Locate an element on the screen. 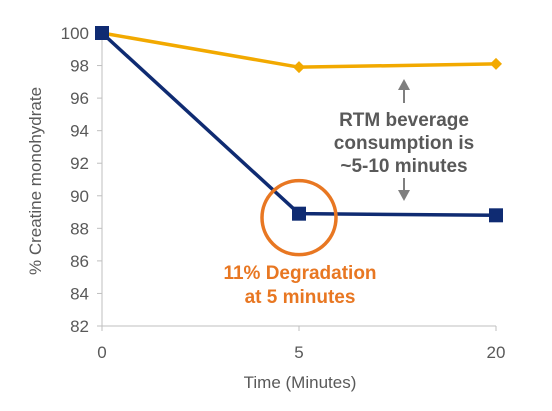  y-axis-title: % Creatine monohydrate is located at coordinates (35, 181).